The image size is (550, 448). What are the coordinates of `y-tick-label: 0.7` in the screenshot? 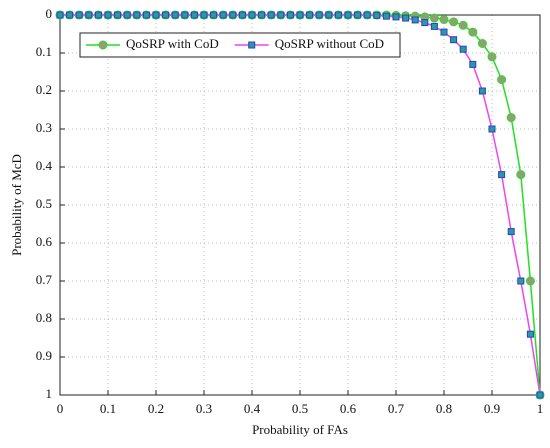 It's located at (44, 279).